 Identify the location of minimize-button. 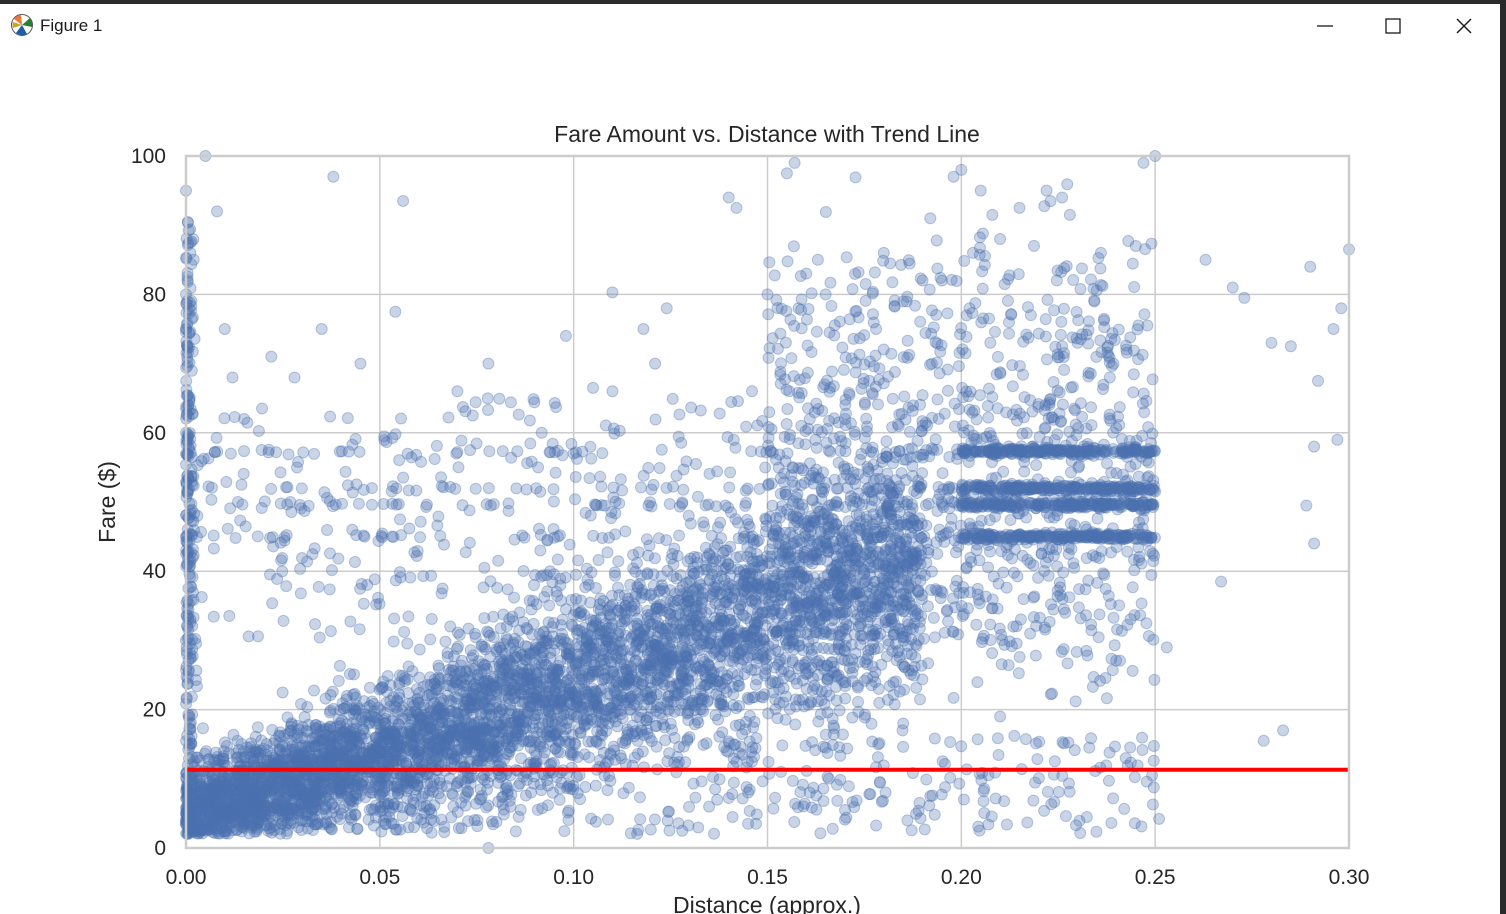
(1325, 26).